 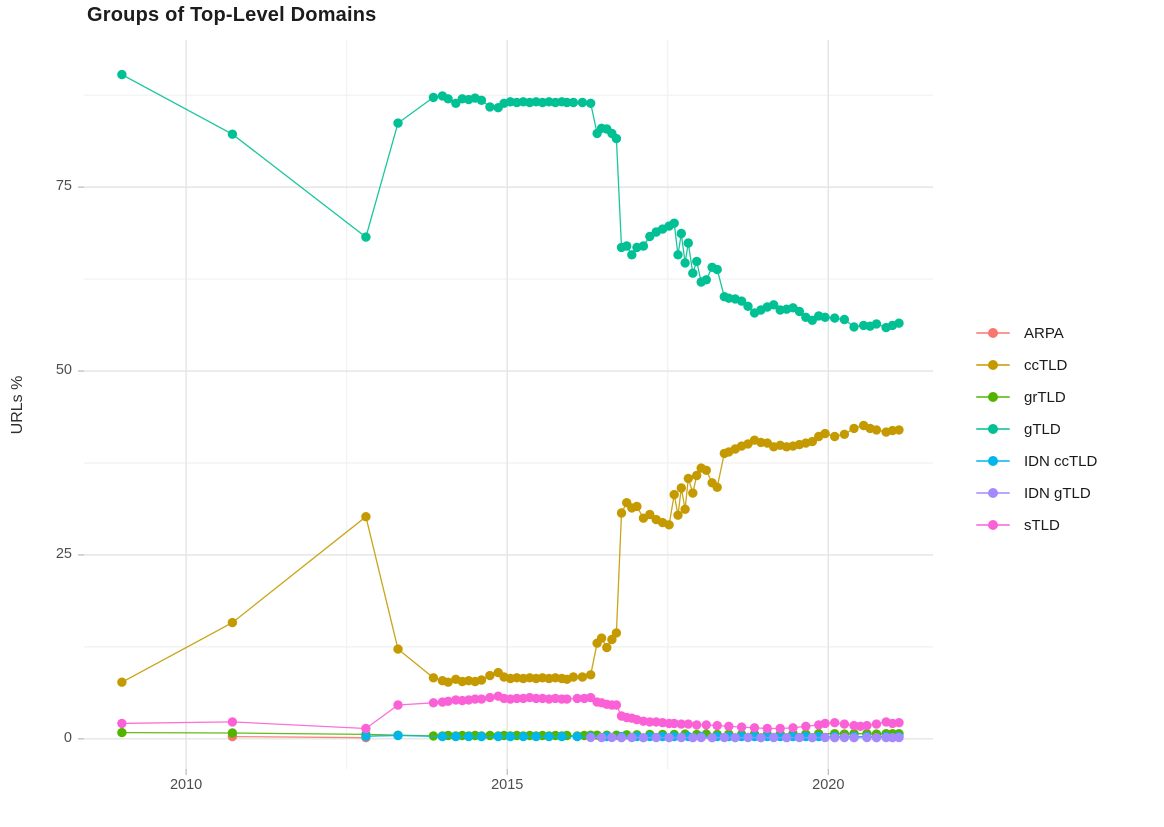 I want to click on legend-item-idn-cctld: IDN ccTLD, so click(x=1036, y=461).